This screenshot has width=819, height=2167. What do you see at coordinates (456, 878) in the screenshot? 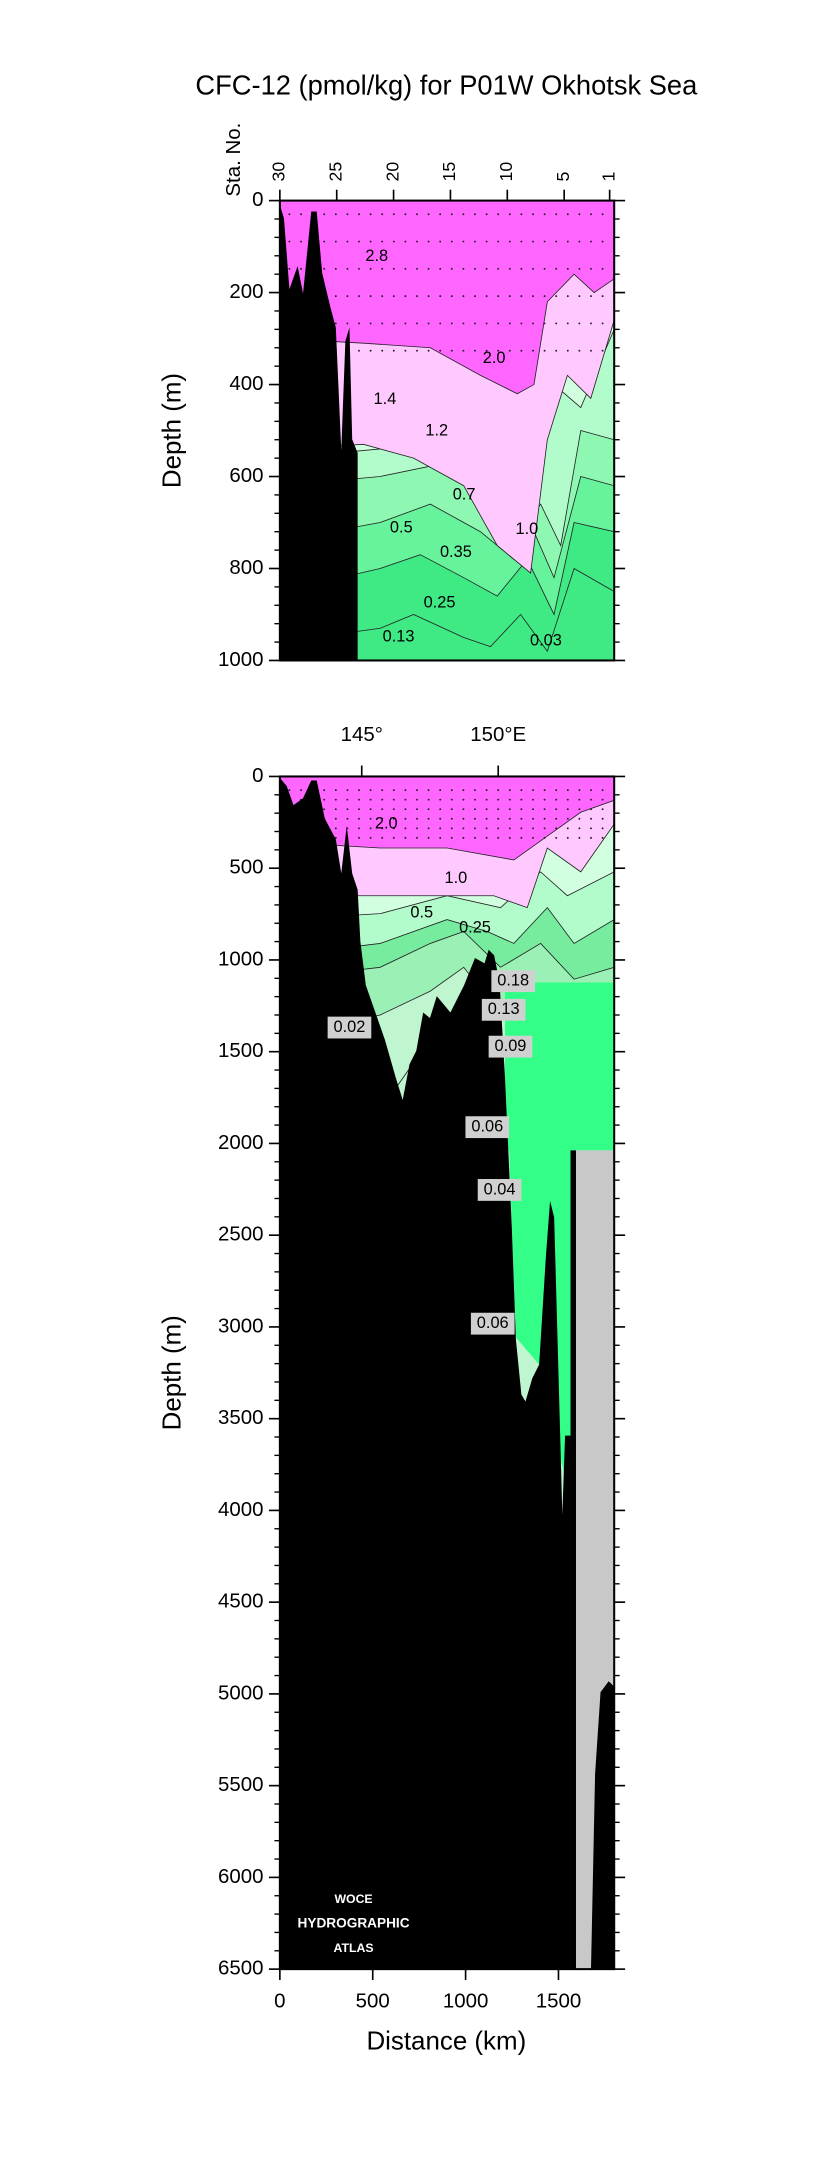
I see `contour-label: 1.0` at bounding box center [456, 878].